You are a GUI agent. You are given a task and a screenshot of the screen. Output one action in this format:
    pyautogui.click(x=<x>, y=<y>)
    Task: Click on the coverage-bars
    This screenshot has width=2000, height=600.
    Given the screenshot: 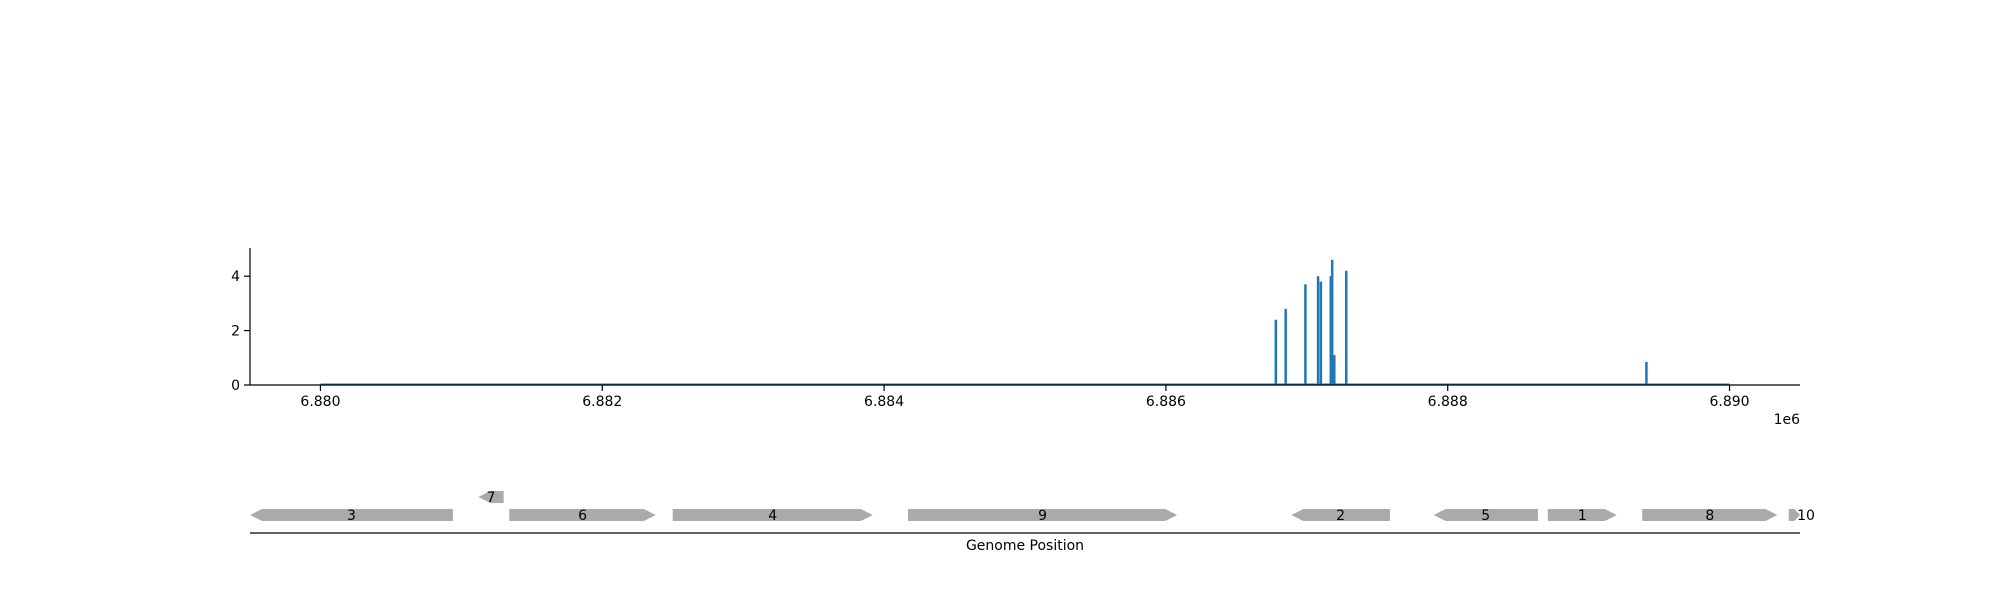 What is the action you would take?
    pyautogui.click(x=1461, y=322)
    